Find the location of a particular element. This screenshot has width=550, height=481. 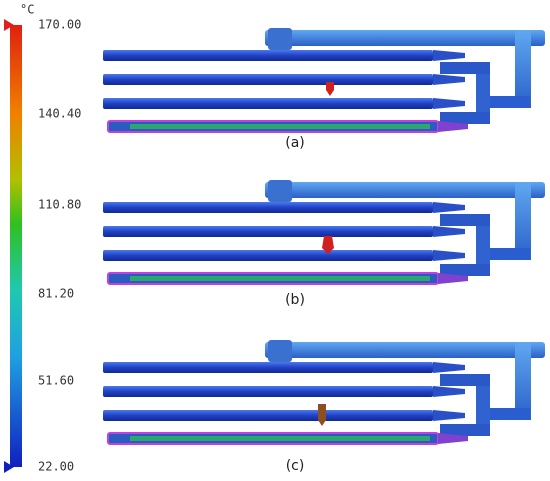

scale-label: 170.00 is located at coordinates (59, 25).